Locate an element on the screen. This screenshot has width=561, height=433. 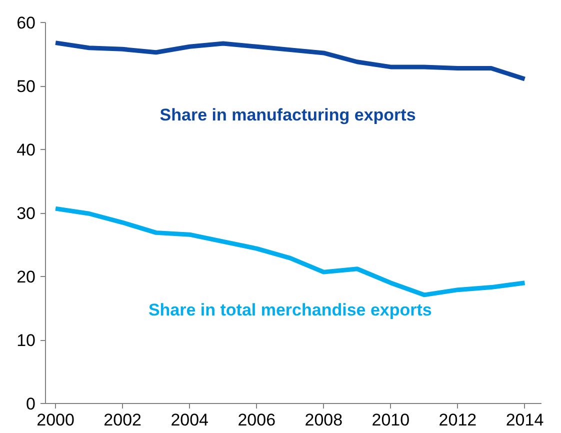
x-tick-label: 2008 is located at coordinates (323, 420).